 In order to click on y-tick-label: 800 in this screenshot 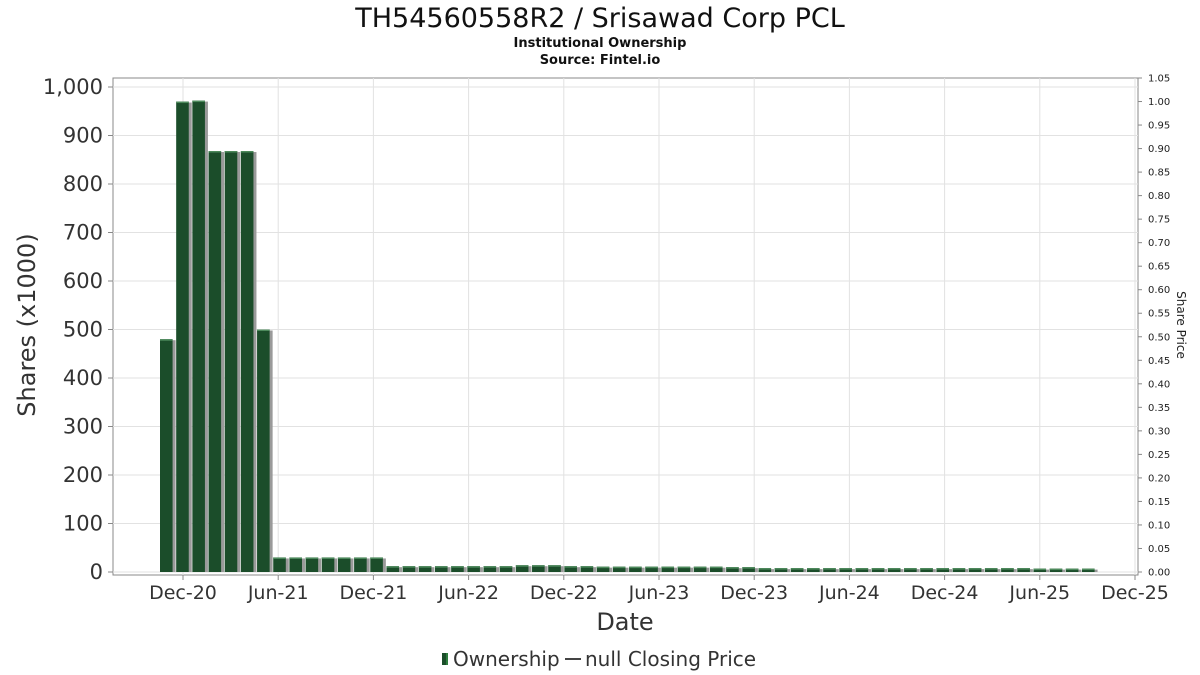, I will do `click(83, 184)`.